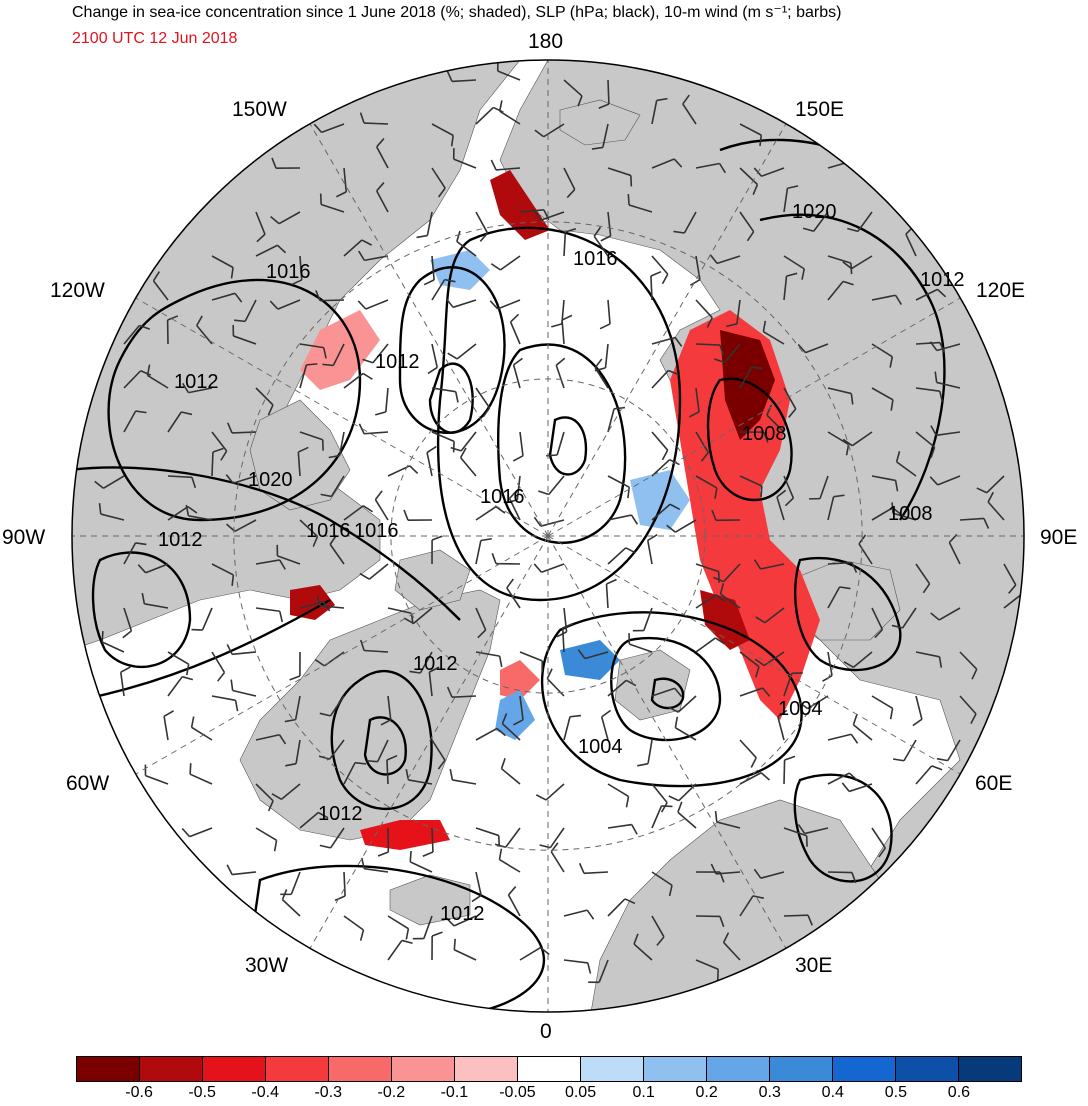 Image resolution: width=1088 pixels, height=1106 pixels. What do you see at coordinates (643, 1092) in the screenshot?
I see `colorbar-tick-label: 0.1` at bounding box center [643, 1092].